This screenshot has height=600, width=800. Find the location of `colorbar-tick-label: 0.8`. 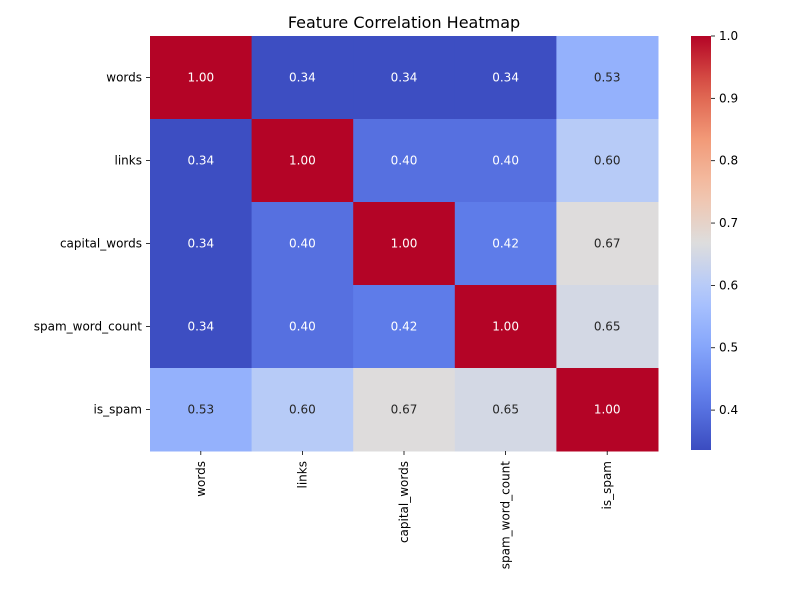

colorbar-tick-label: 0.8 is located at coordinates (728, 161).